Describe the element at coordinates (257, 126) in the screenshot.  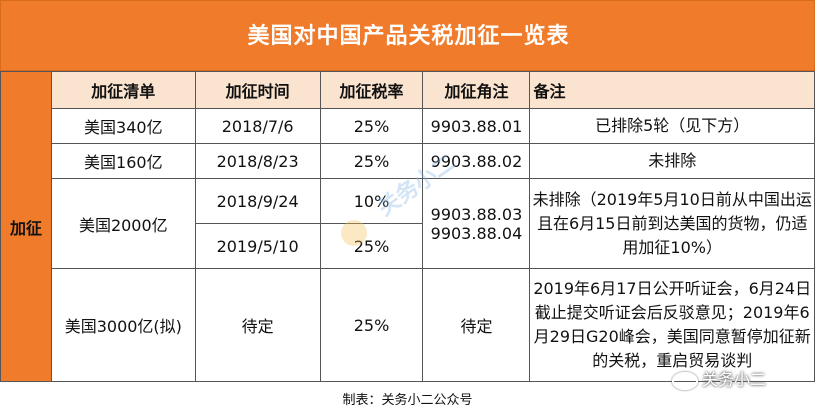
I see `date-cell: 2018/7/6` at that location.